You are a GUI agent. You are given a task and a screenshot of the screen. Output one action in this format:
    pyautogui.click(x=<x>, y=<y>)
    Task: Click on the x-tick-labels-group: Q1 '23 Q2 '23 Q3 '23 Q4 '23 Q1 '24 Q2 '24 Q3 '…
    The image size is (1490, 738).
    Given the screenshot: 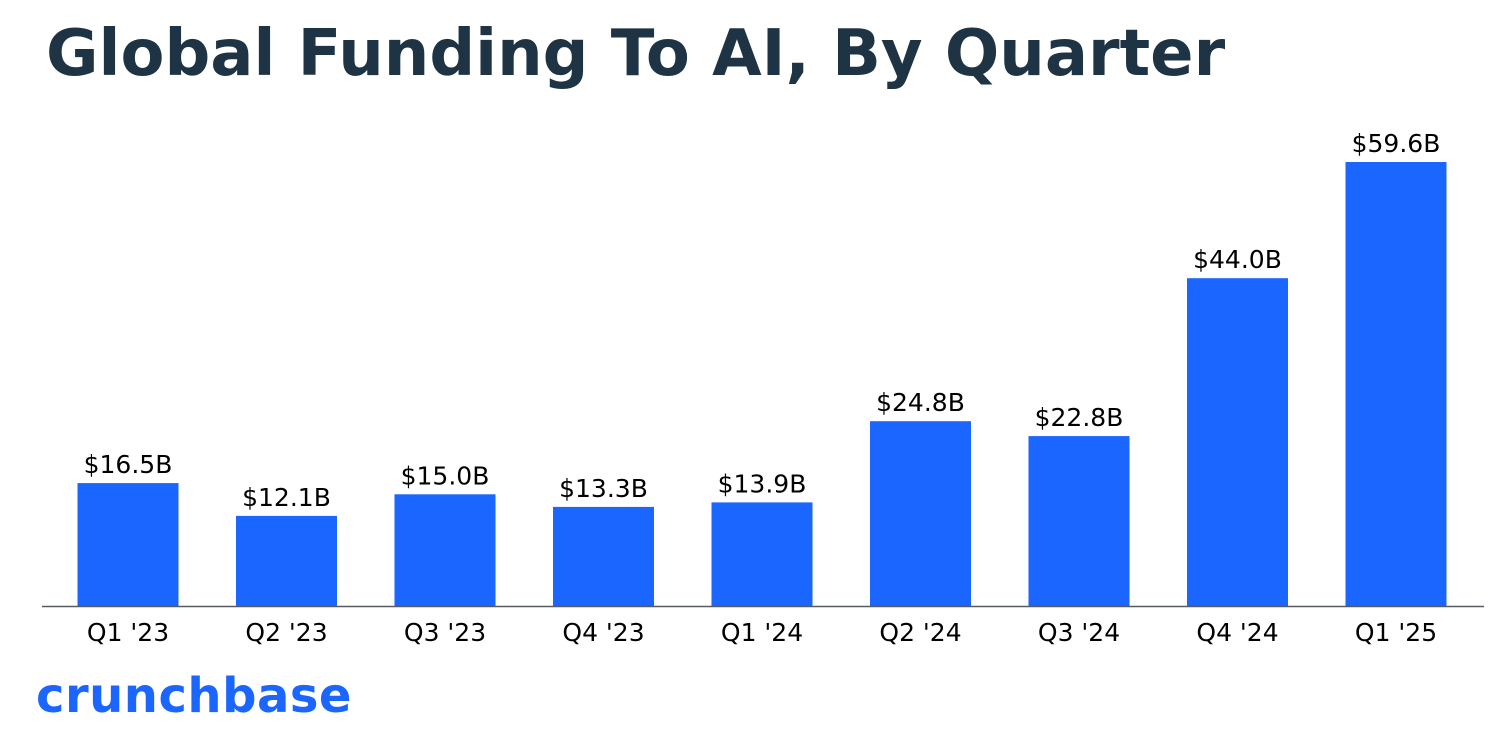 What is the action you would take?
    pyautogui.click(x=762, y=632)
    